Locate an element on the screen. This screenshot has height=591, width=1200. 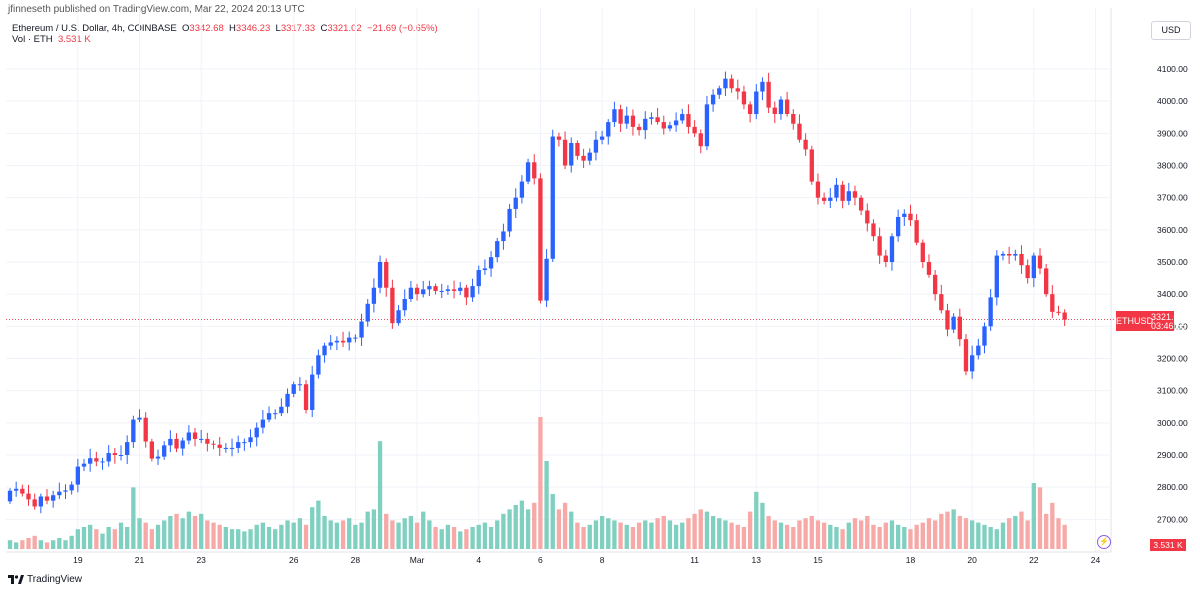
y-tick-label: 3100.00 is located at coordinates (1172, 391).